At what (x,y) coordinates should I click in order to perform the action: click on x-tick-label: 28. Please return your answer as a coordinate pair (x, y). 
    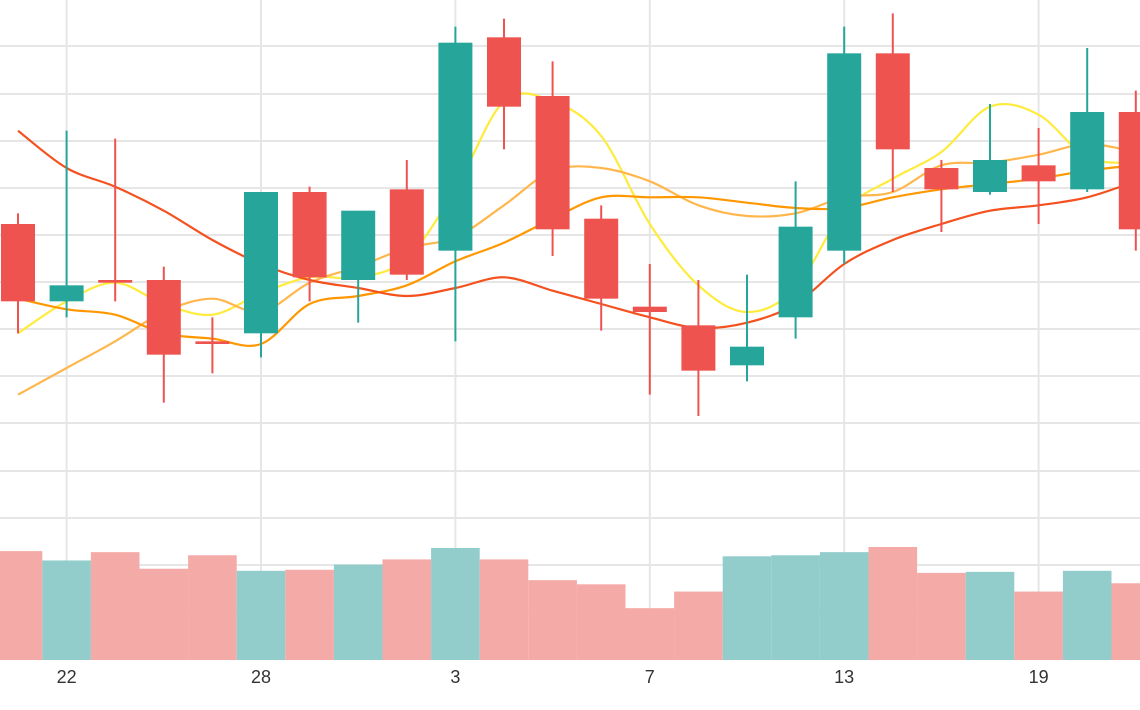
    Looking at the image, I should click on (261, 677).